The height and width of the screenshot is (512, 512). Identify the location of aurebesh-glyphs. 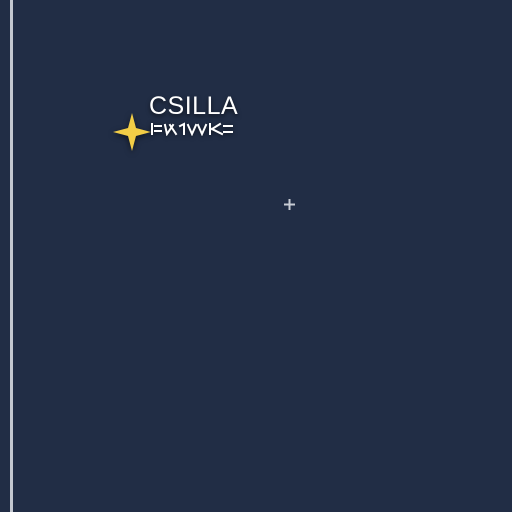
(192, 129).